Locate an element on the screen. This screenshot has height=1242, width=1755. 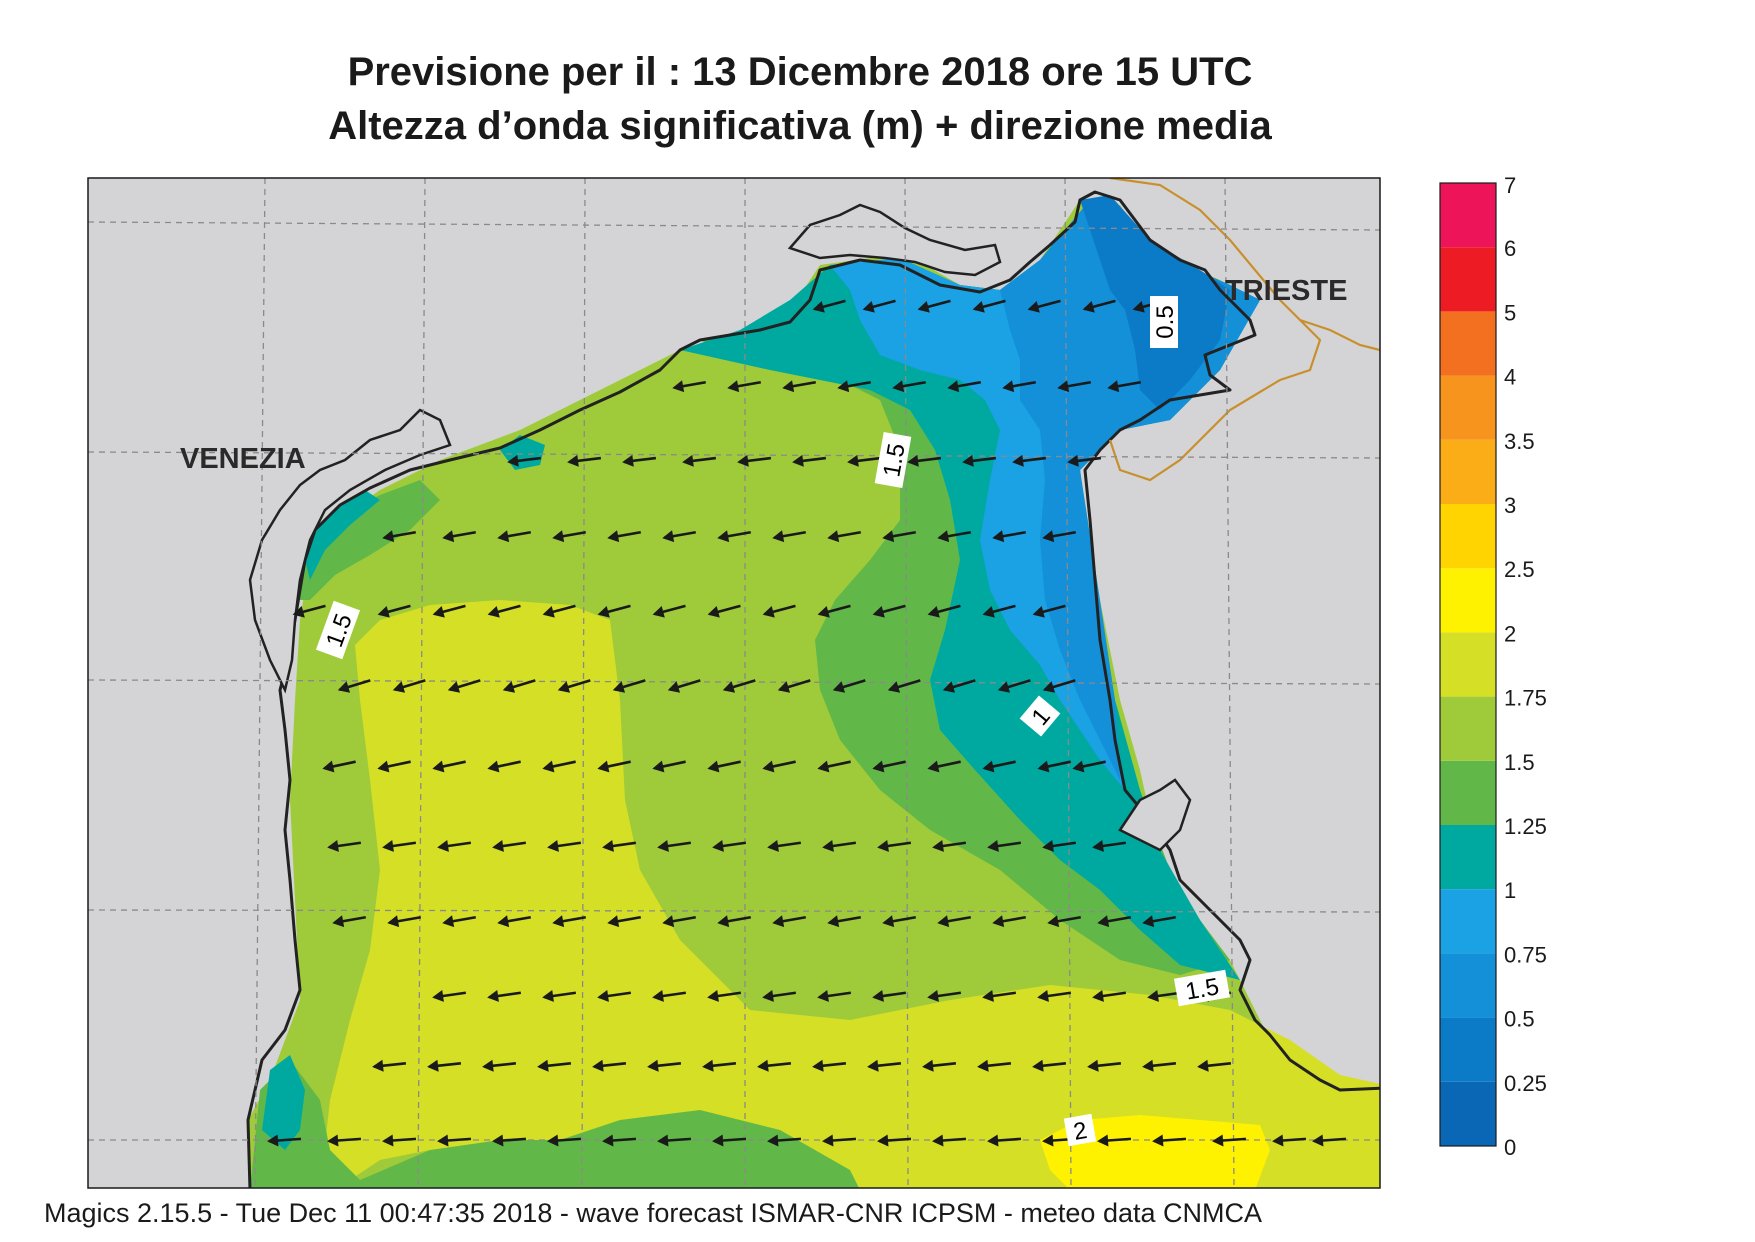
contour-label-1.5-east: 1.5 is located at coordinates (1202, 988).